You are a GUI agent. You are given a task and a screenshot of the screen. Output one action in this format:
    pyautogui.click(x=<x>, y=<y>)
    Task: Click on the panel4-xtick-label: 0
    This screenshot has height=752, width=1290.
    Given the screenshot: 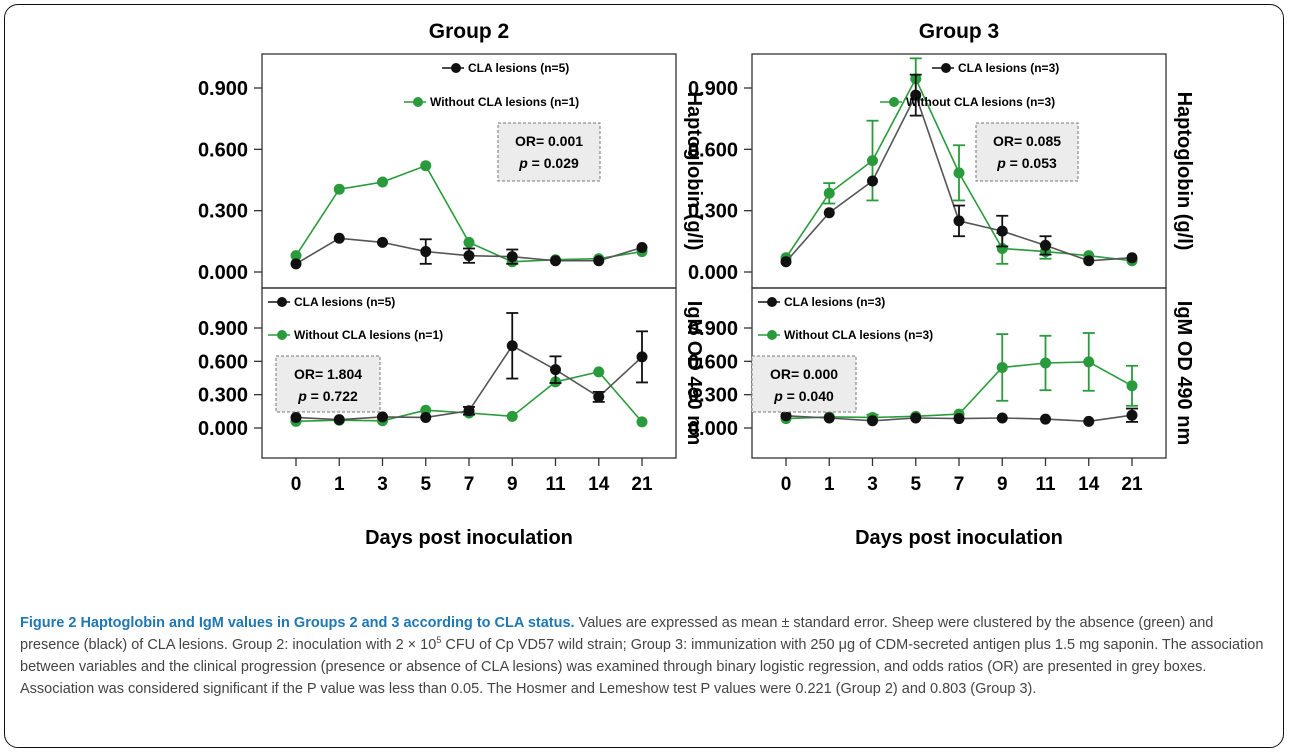 What is the action you would take?
    pyautogui.click(x=786, y=484)
    